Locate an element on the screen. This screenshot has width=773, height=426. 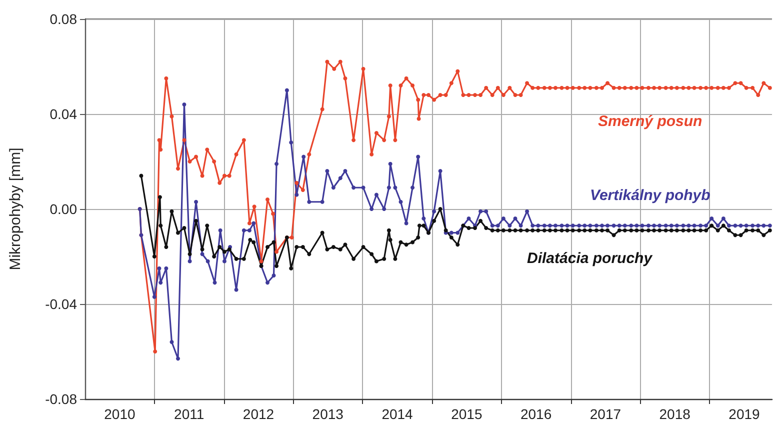
x-tick-label: 2013 is located at coordinates (328, 414).